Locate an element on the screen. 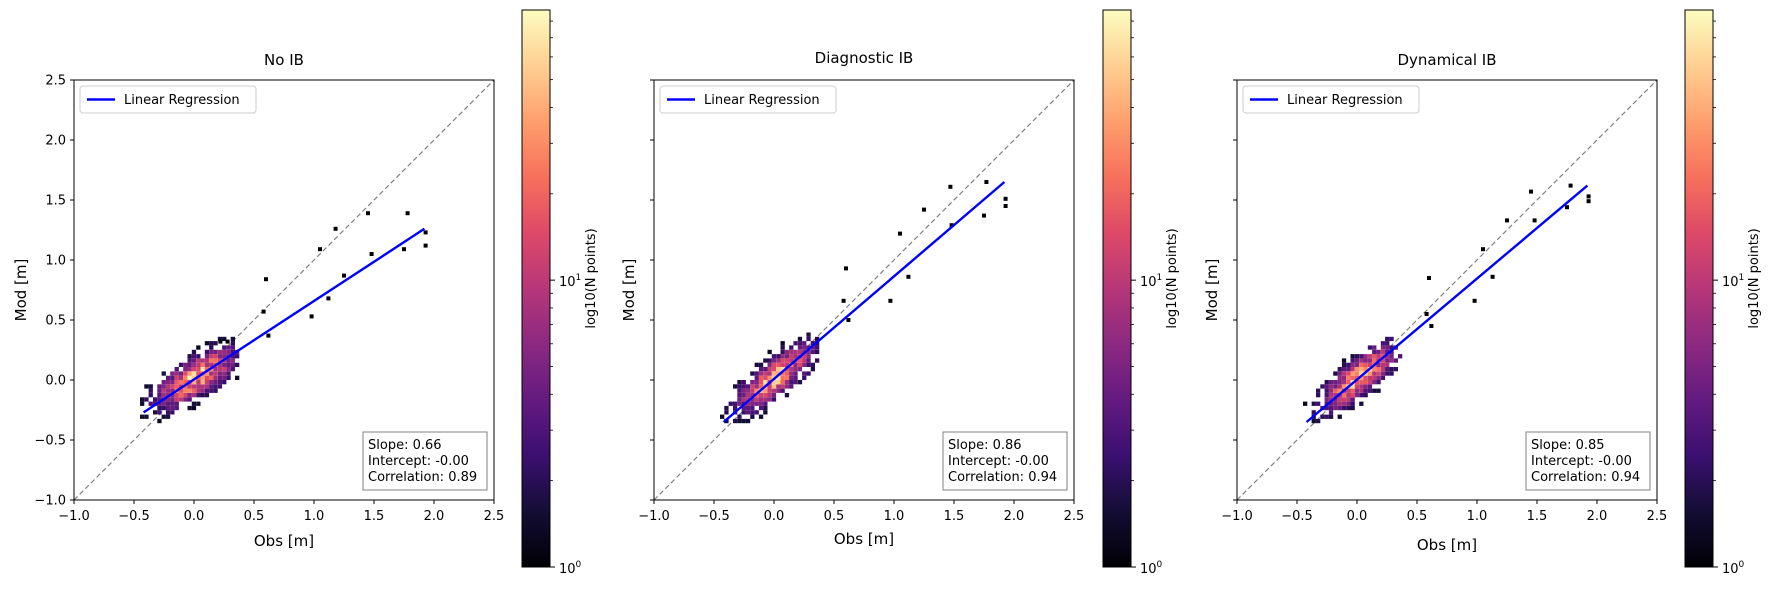  x-tick-label: 2.5 is located at coordinates (1657, 516).